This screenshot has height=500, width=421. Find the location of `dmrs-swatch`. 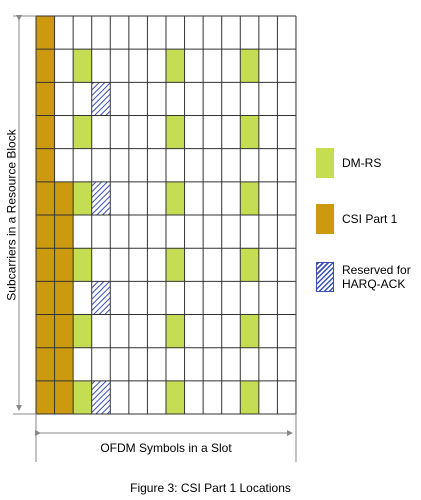

dmrs-swatch is located at coordinates (325, 163).